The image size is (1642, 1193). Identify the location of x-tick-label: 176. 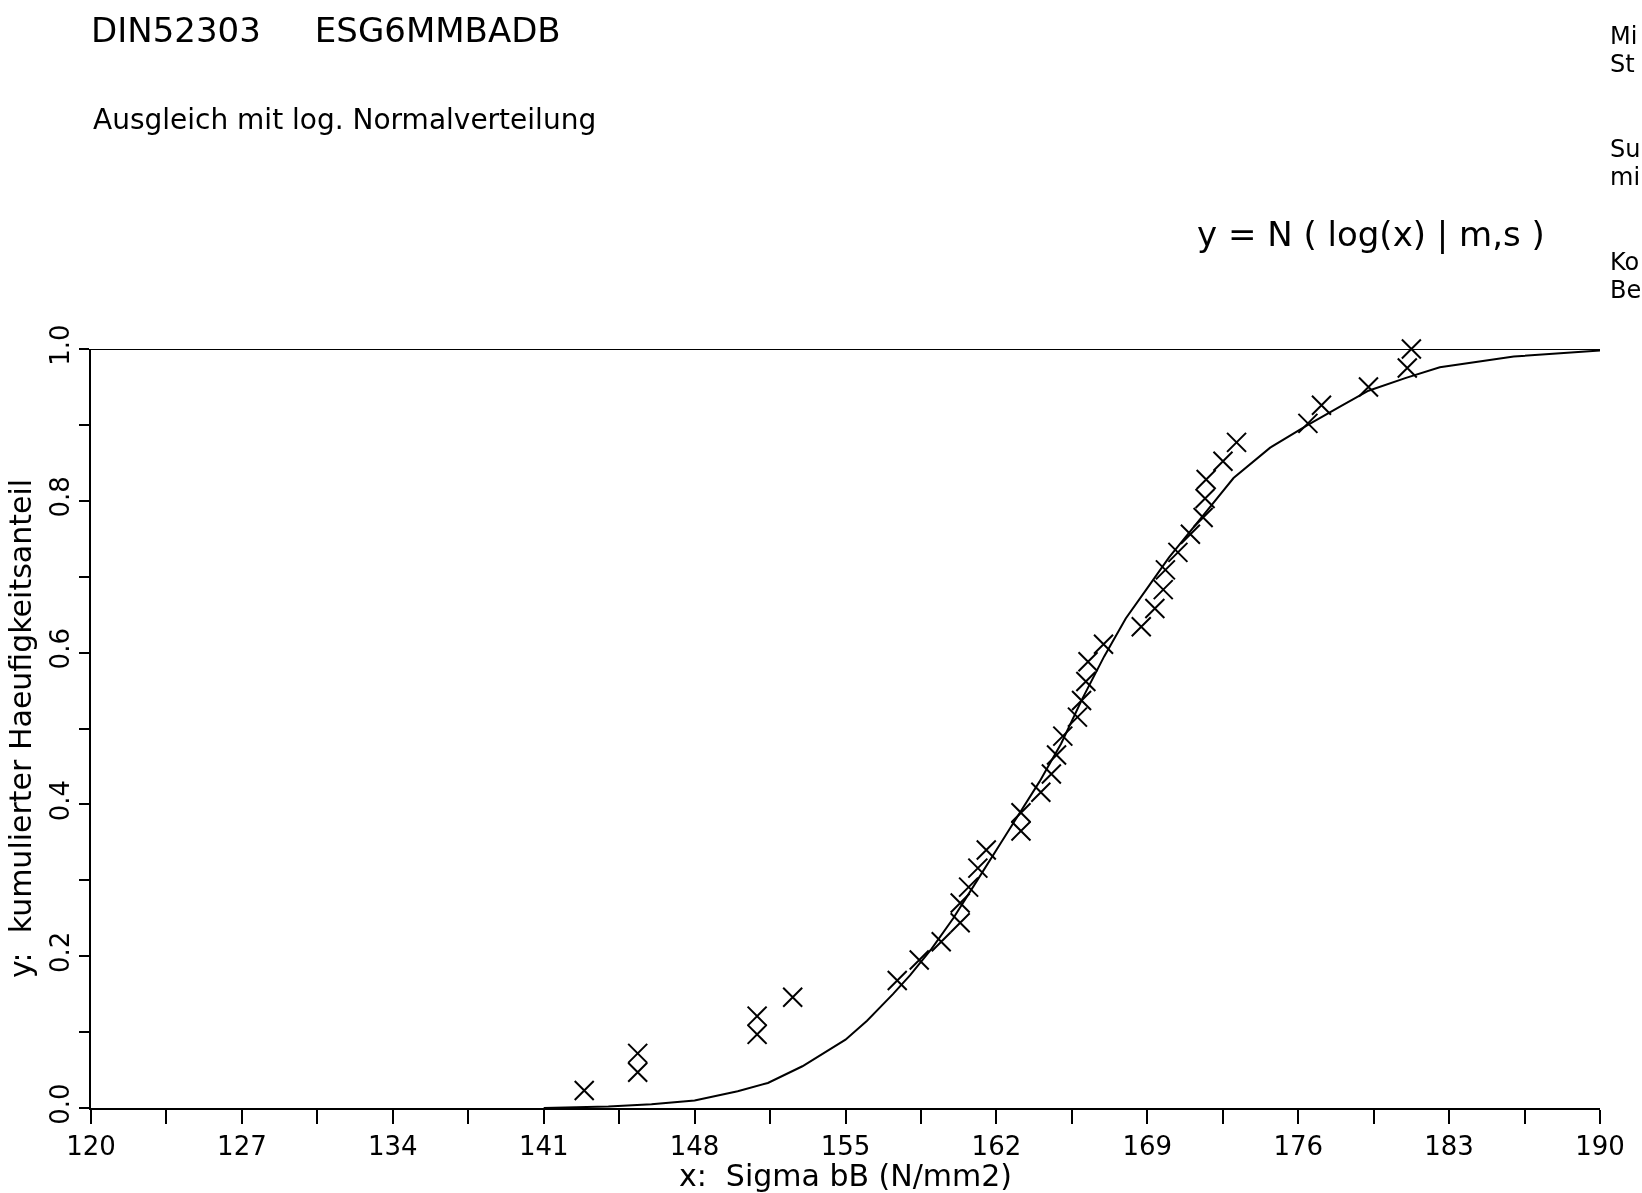
(1298, 1146).